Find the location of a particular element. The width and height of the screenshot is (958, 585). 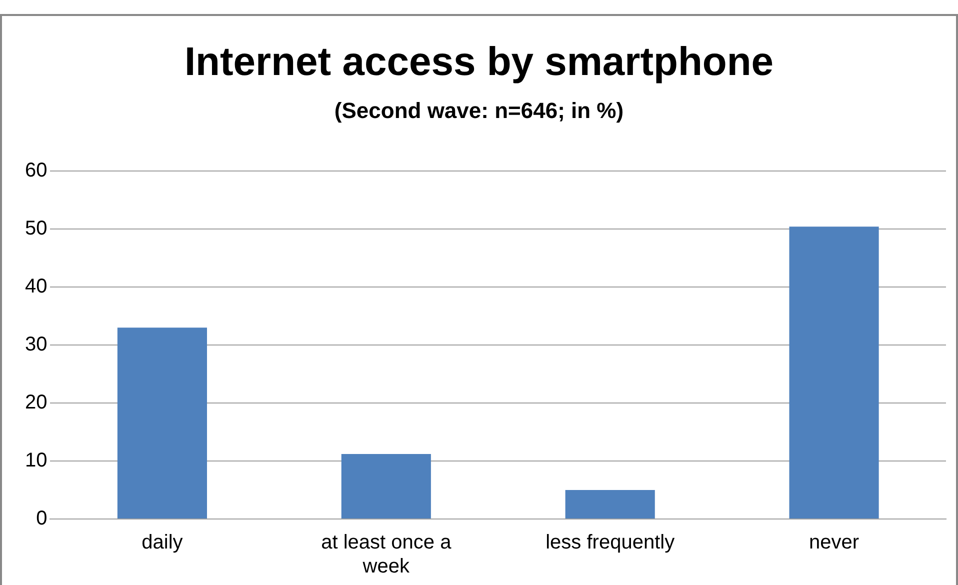

y-tick-label: 0 is located at coordinates (42, 519).